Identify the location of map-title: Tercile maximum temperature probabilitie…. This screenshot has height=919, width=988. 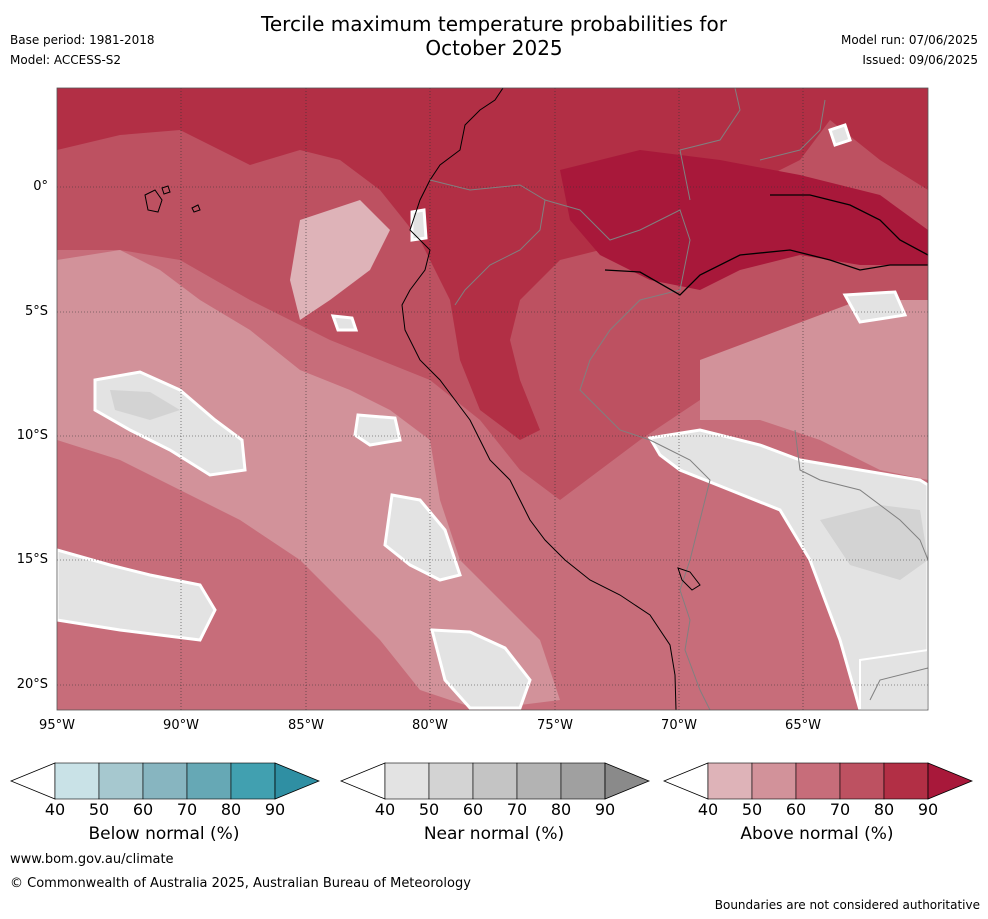
(494, 36).